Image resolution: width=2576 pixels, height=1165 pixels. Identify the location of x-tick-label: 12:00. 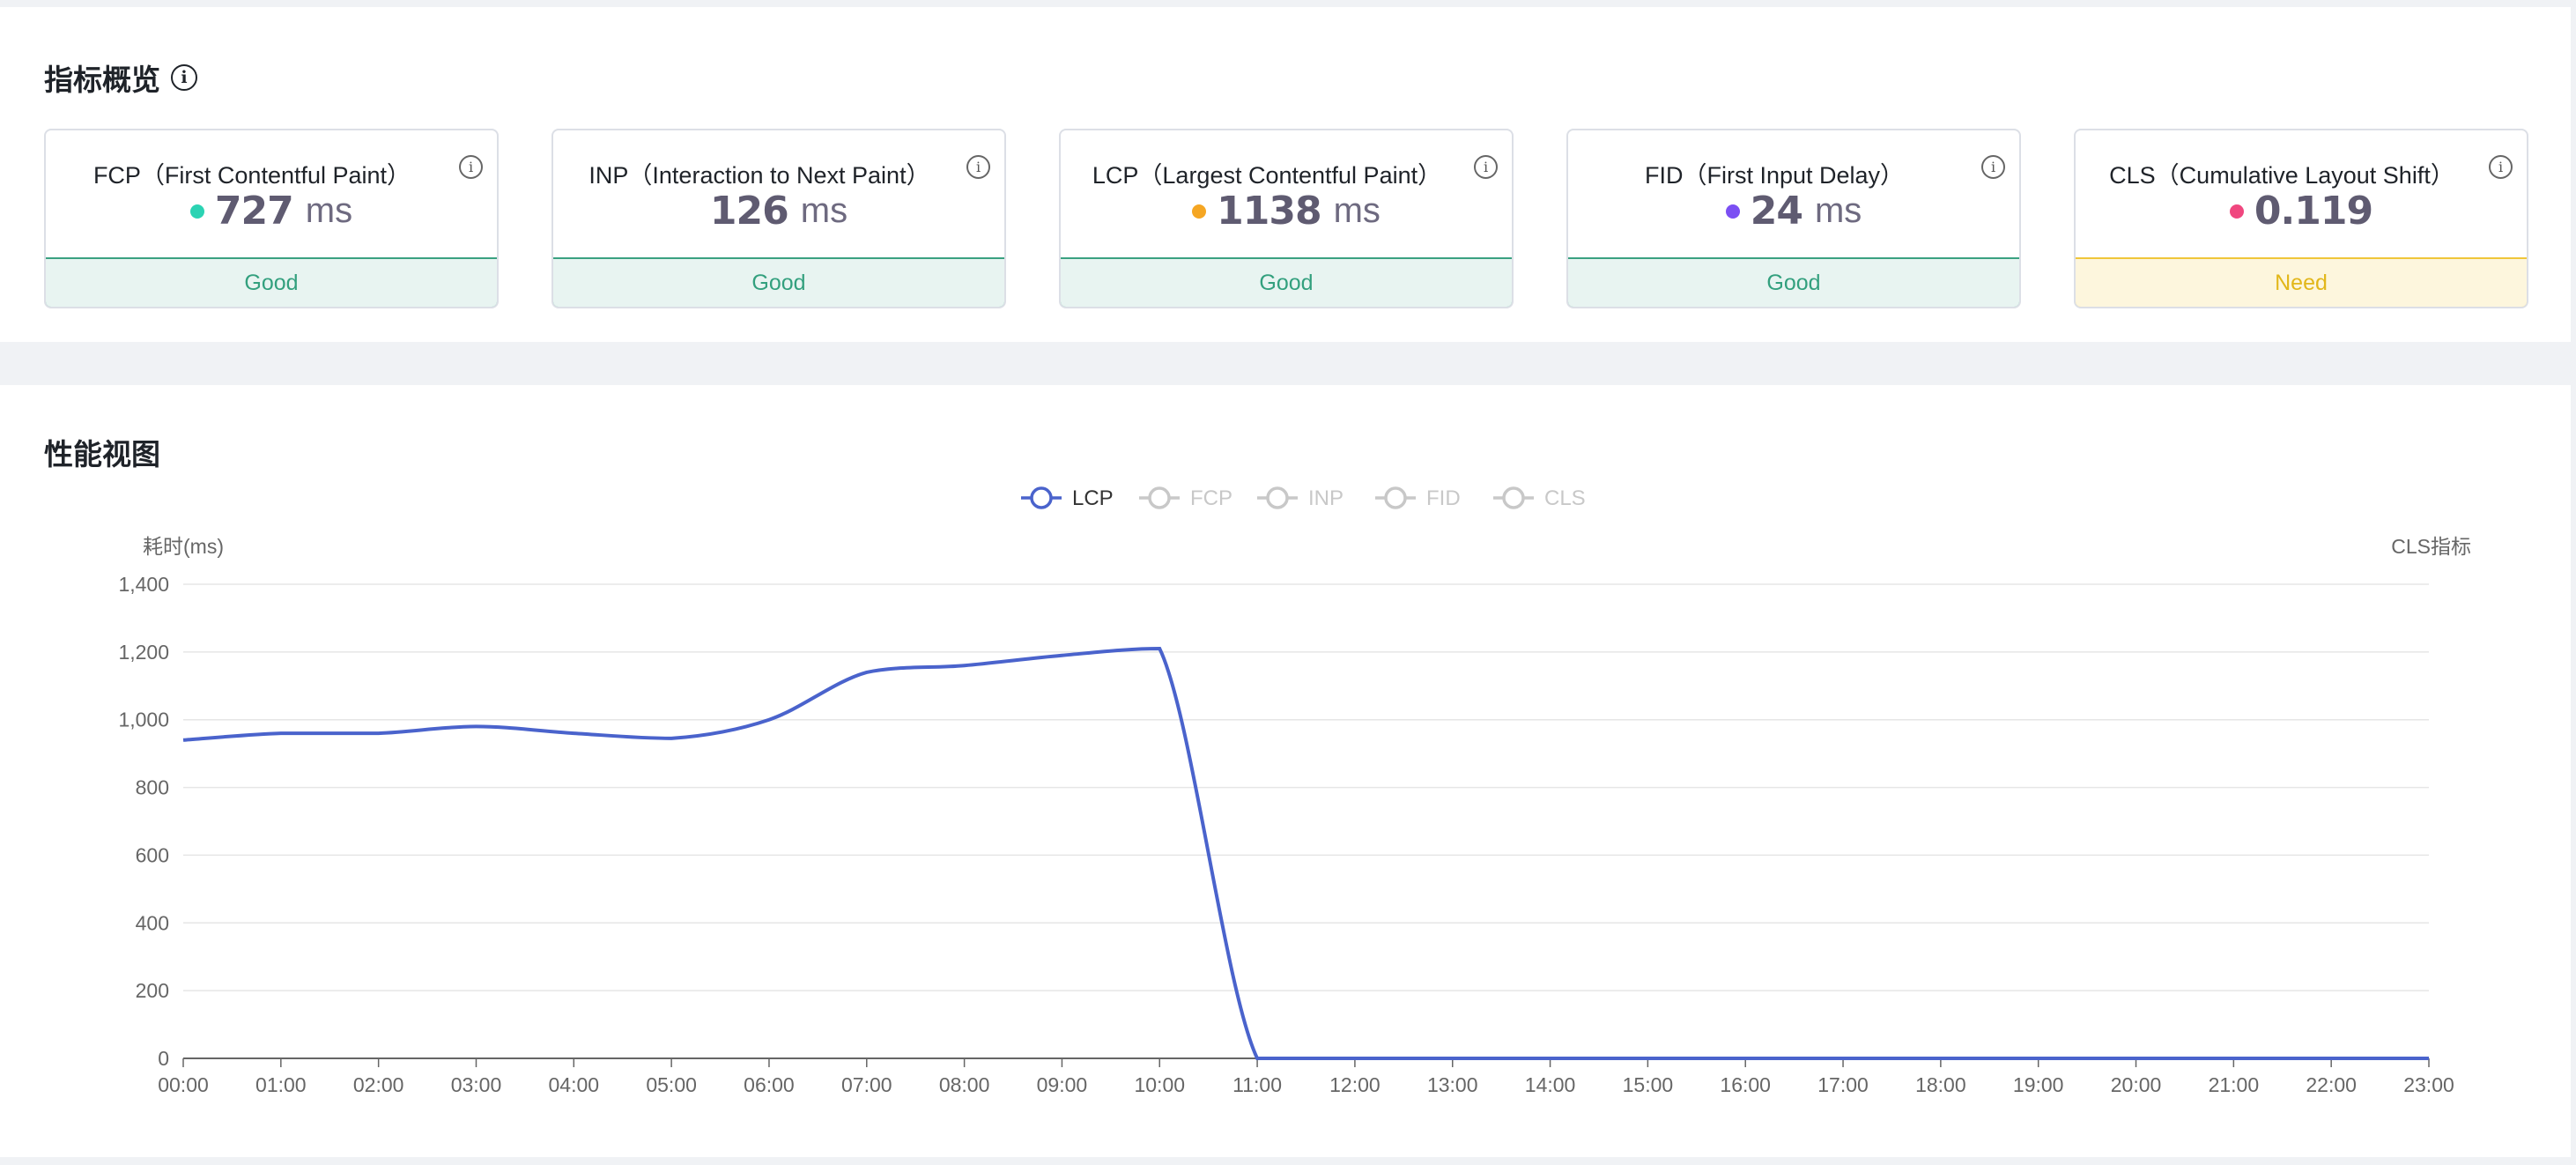
(1355, 1084).